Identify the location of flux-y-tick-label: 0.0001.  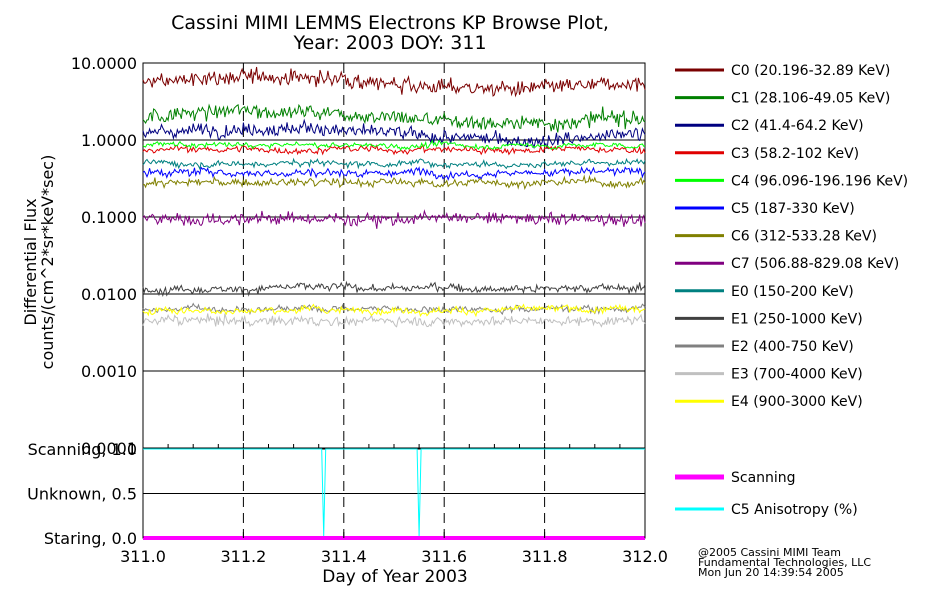
(109, 448).